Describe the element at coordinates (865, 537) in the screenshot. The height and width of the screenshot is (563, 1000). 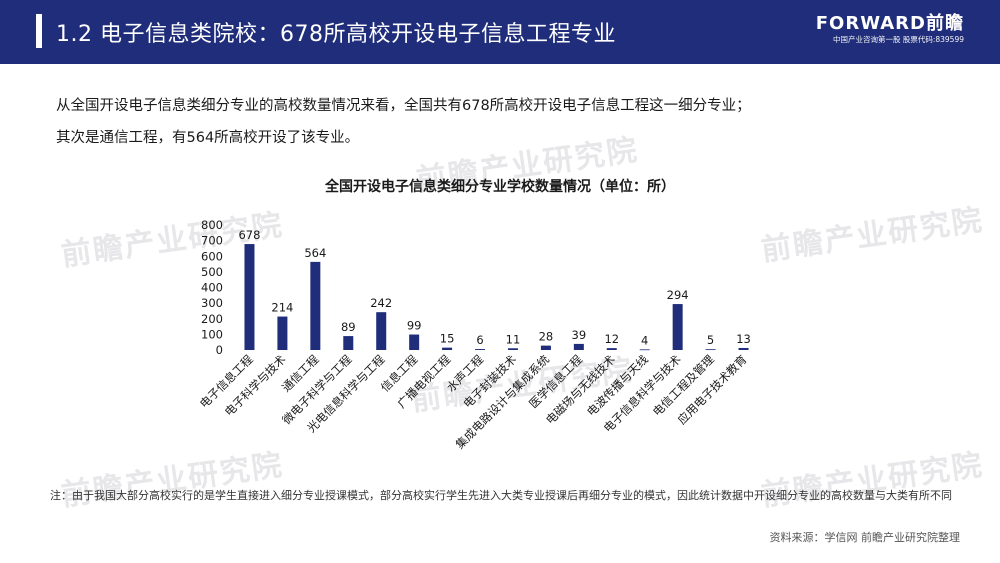
I see `source-text: 资料来源：学信网 前瞻产业研究院整理` at that location.